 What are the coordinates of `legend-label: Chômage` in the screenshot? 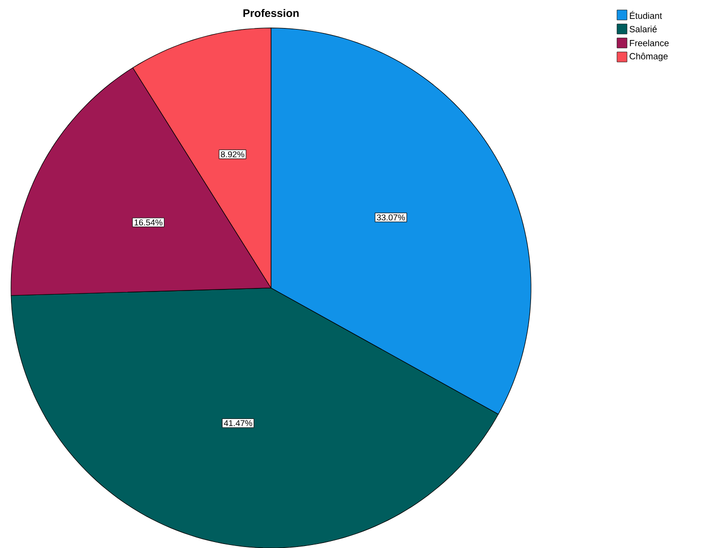 It's located at (649, 57).